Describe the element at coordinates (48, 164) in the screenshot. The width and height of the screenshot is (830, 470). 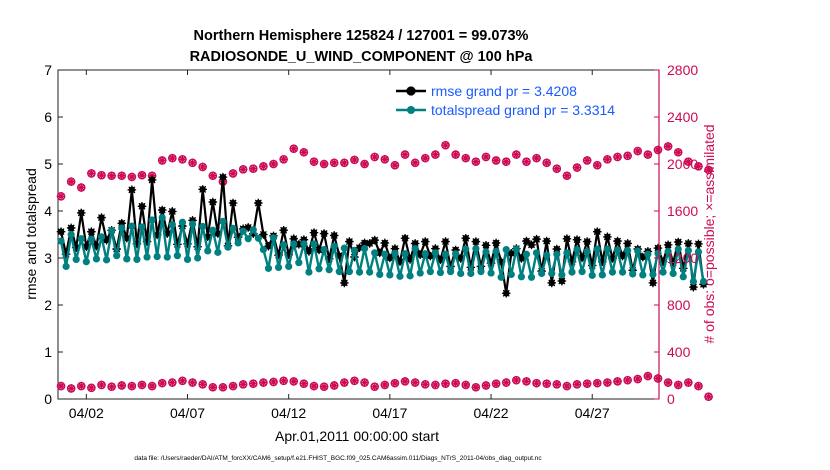
I see `y-tick-label: 5` at that location.